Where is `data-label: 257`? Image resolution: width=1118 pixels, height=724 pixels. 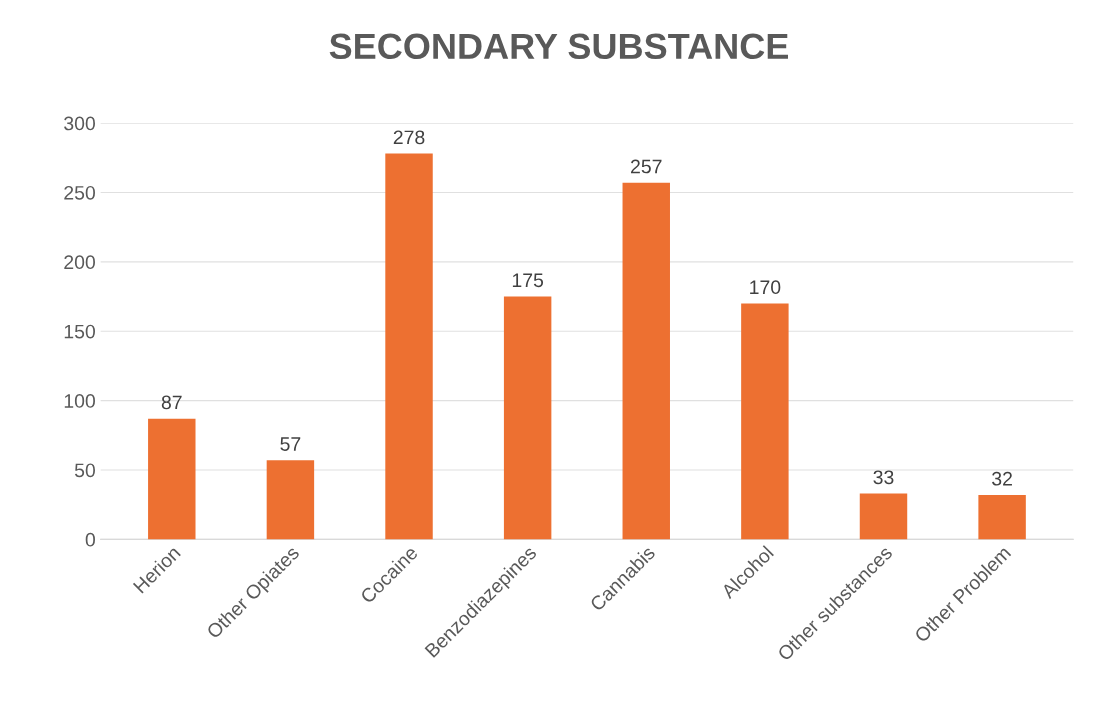
data-label: 257 is located at coordinates (646, 166).